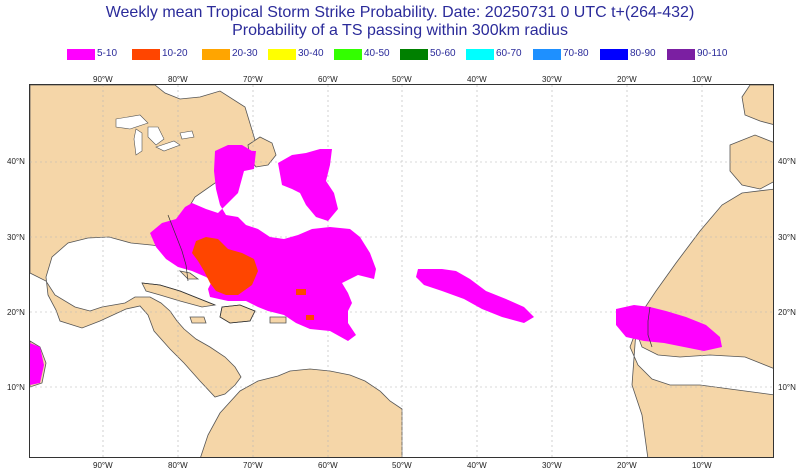  What do you see at coordinates (103, 465) in the screenshot?
I see `lon-label-bottom-90w: 90°W` at bounding box center [103, 465].